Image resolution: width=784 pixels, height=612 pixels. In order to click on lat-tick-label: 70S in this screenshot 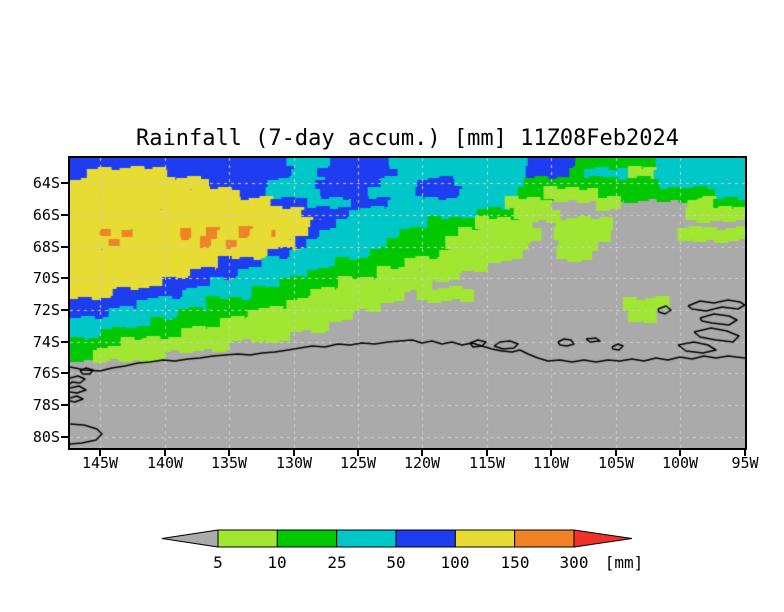, I will do `click(46, 278)`.